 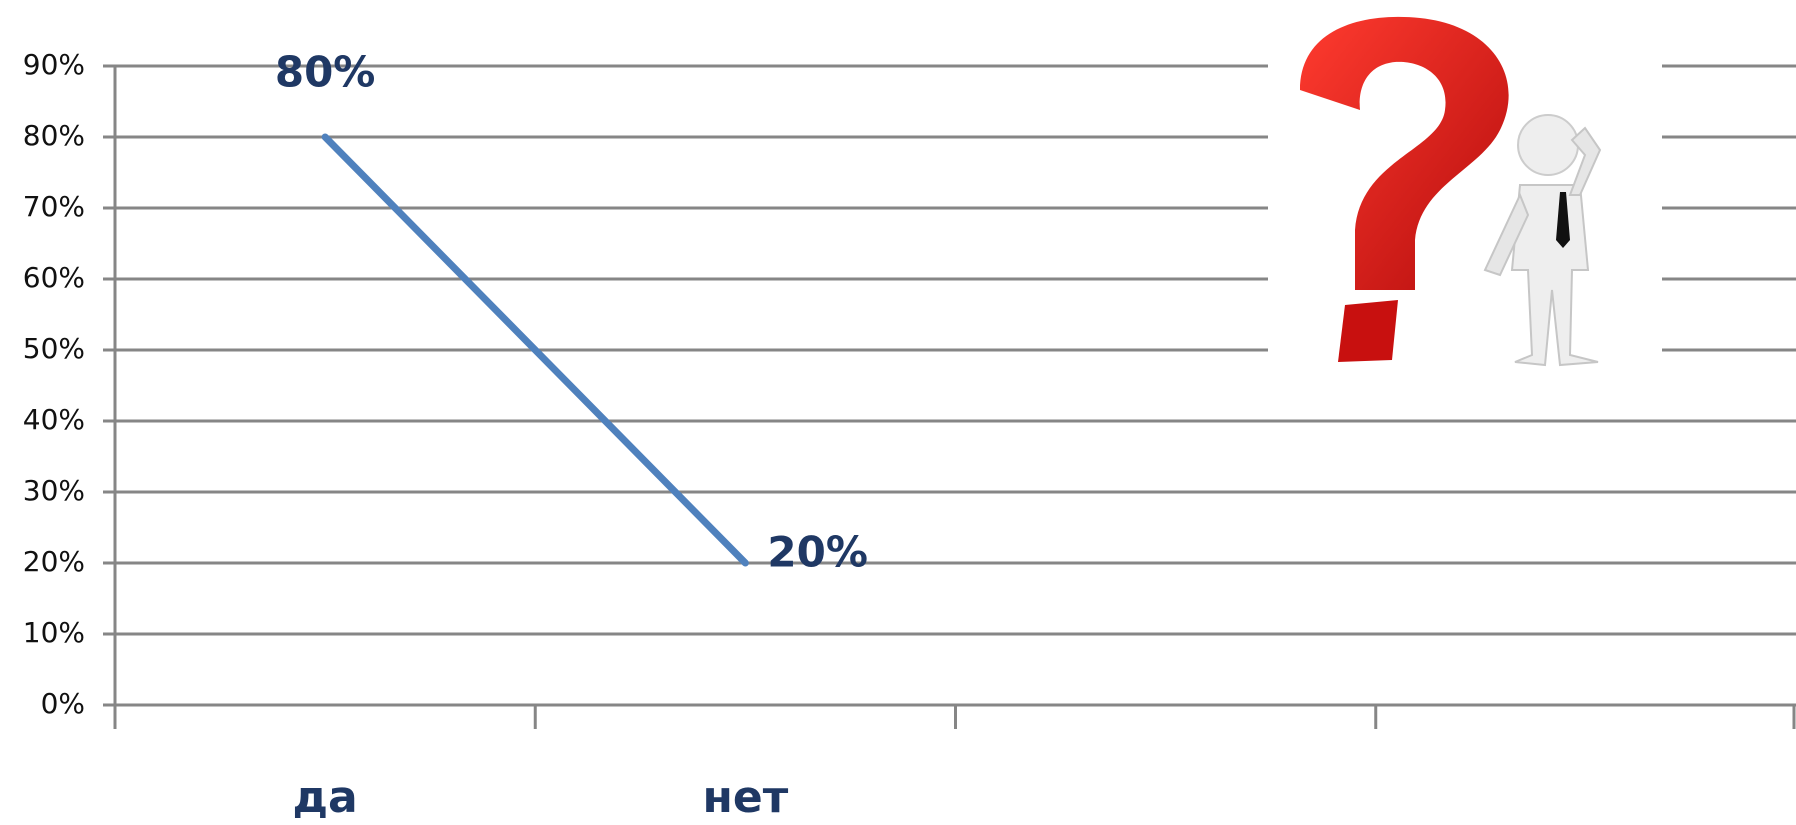 I want to click on y-tick-label: 90%, so click(x=54, y=64).